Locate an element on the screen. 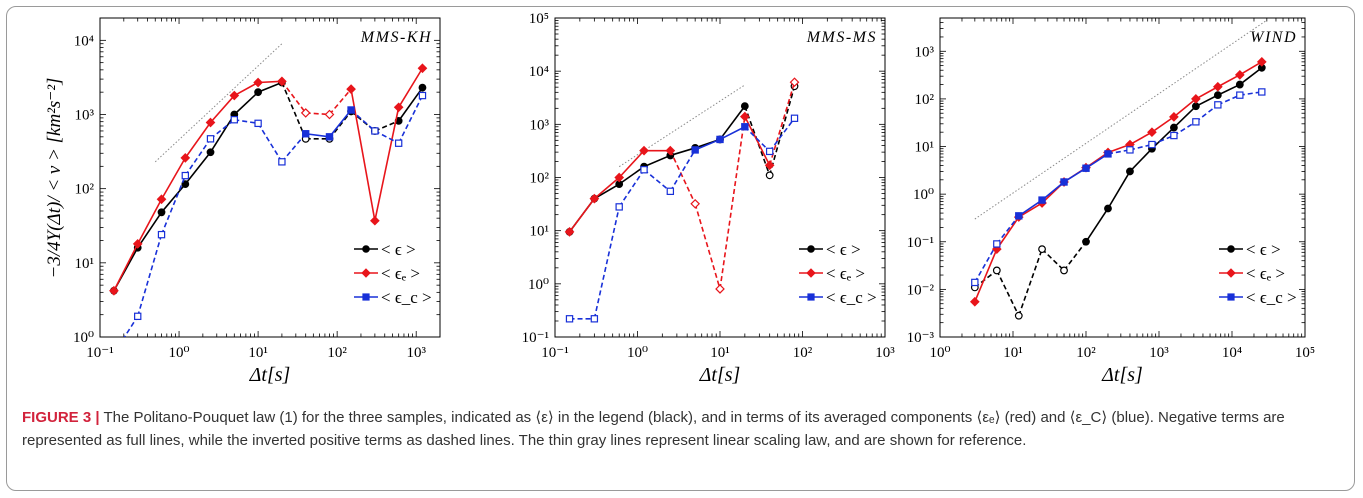 The height and width of the screenshot is (498, 1363). series-eps-c is located at coordinates (275, 214).